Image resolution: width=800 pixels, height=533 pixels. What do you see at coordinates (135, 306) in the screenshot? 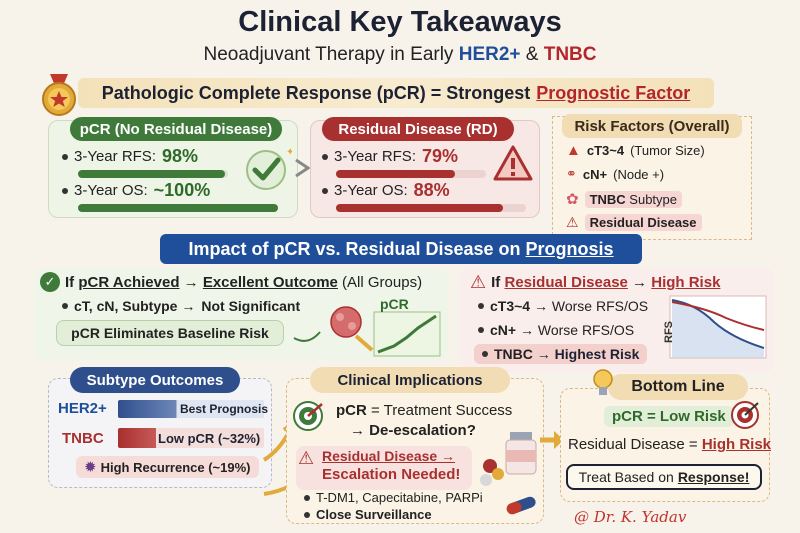
I see `if-pcr-bullet-prefix: cT, cN, Subtype →` at bounding box center [135, 306].